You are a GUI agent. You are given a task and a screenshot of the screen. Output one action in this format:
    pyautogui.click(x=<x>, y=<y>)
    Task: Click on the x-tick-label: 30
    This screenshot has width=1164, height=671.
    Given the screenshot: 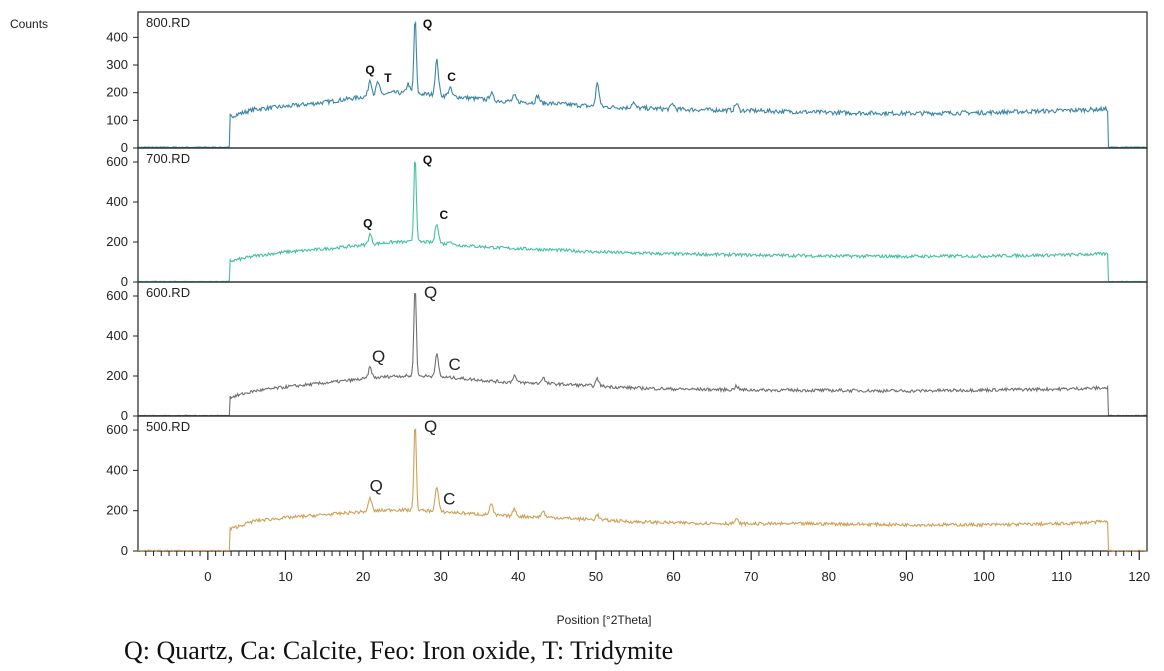 What is the action you would take?
    pyautogui.click(x=440, y=576)
    